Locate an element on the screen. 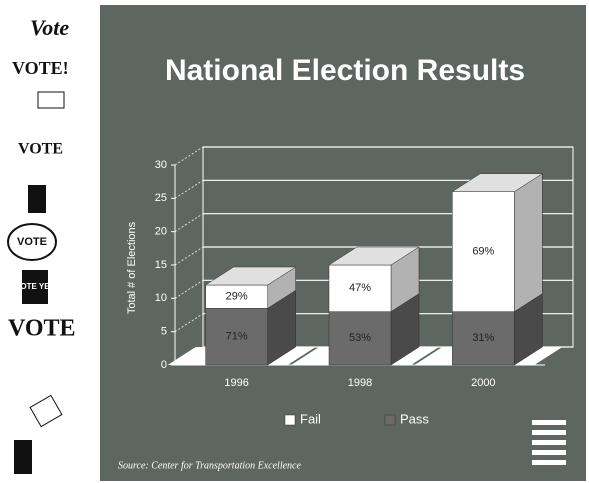  value-label: 53% is located at coordinates (360, 338).